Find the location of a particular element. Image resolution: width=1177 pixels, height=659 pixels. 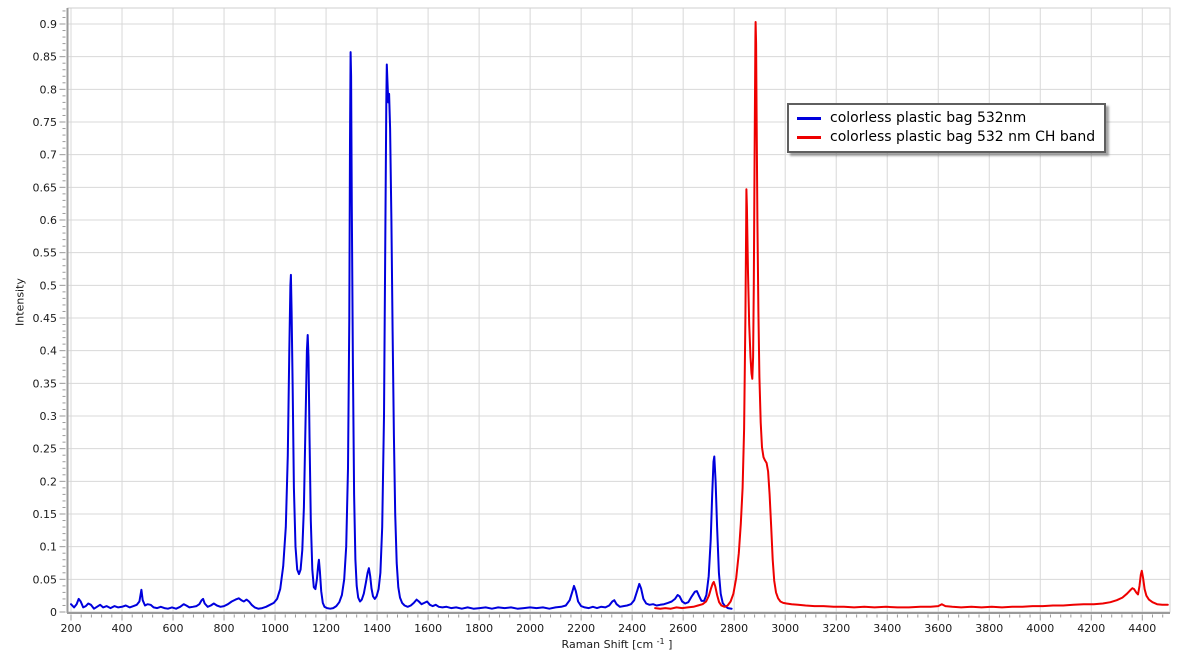

y-tick-label: 0.1 is located at coordinates (49, 547).